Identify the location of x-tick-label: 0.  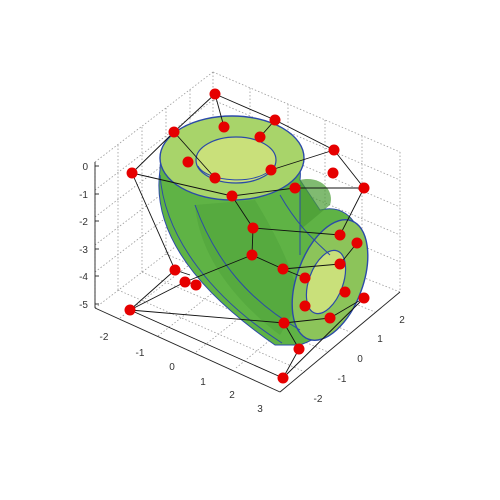
(172, 367).